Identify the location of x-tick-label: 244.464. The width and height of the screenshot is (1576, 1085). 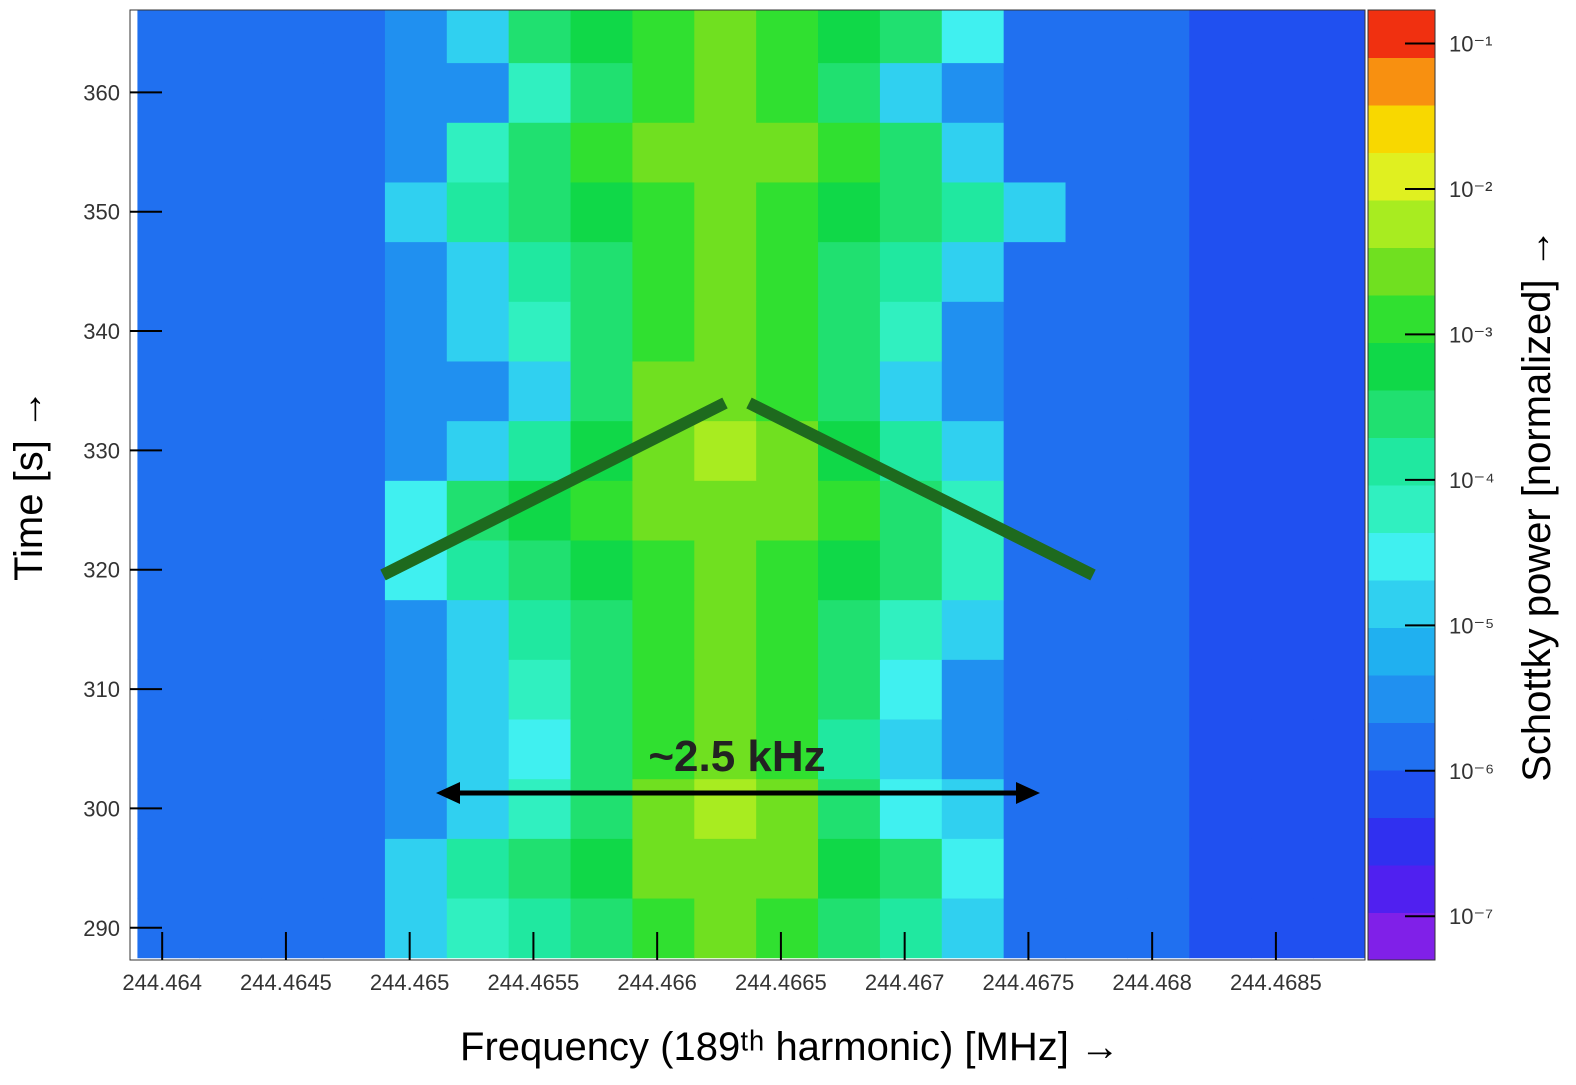
(162, 982).